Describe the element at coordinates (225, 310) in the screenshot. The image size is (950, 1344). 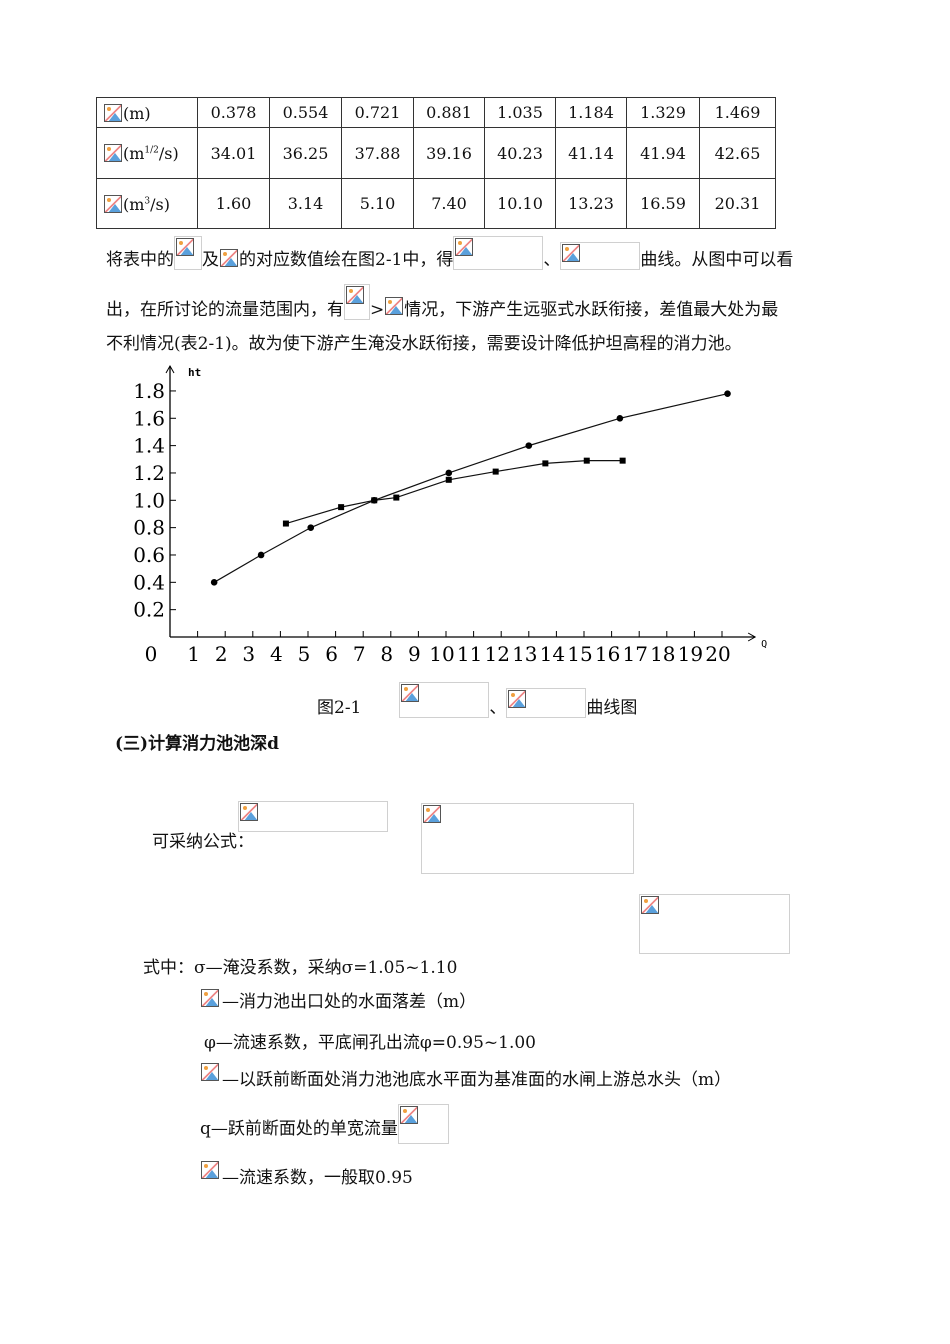
I see `text: 出，在所讨论的流量范围内，有` at that location.